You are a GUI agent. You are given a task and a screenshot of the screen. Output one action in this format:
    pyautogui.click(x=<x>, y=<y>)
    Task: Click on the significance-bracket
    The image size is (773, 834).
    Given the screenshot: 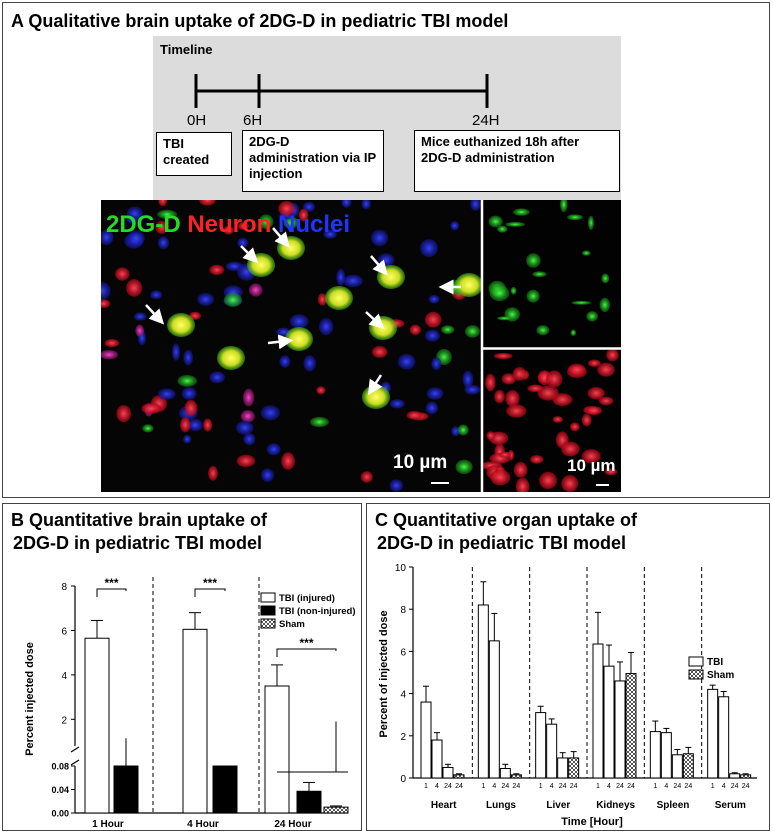 What is the action you would take?
    pyautogui.click(x=210, y=592)
    